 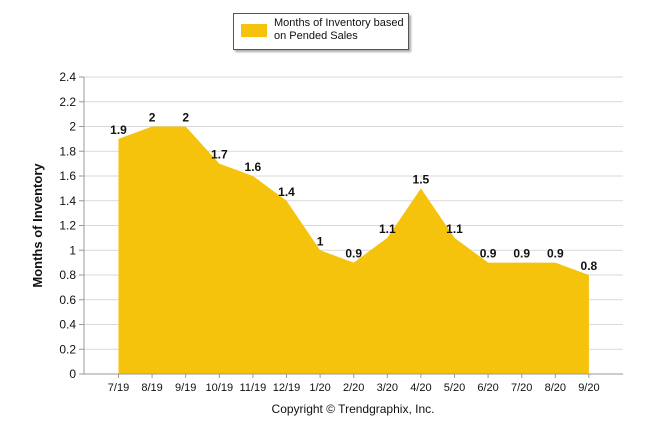 What do you see at coordinates (320, 241) in the screenshot?
I see `data-label: 1` at bounding box center [320, 241].